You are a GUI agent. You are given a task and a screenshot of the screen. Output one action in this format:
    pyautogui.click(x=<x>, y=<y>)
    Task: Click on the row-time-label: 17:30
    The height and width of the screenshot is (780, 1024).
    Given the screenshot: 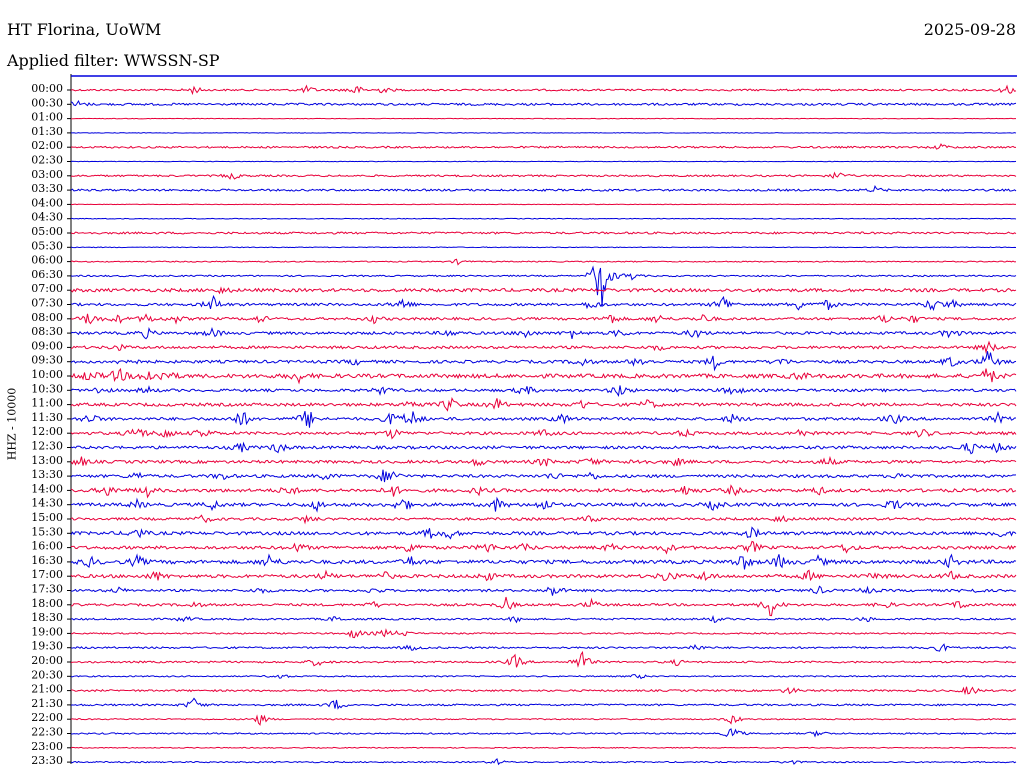 What is the action you would take?
    pyautogui.click(x=47, y=589)
    